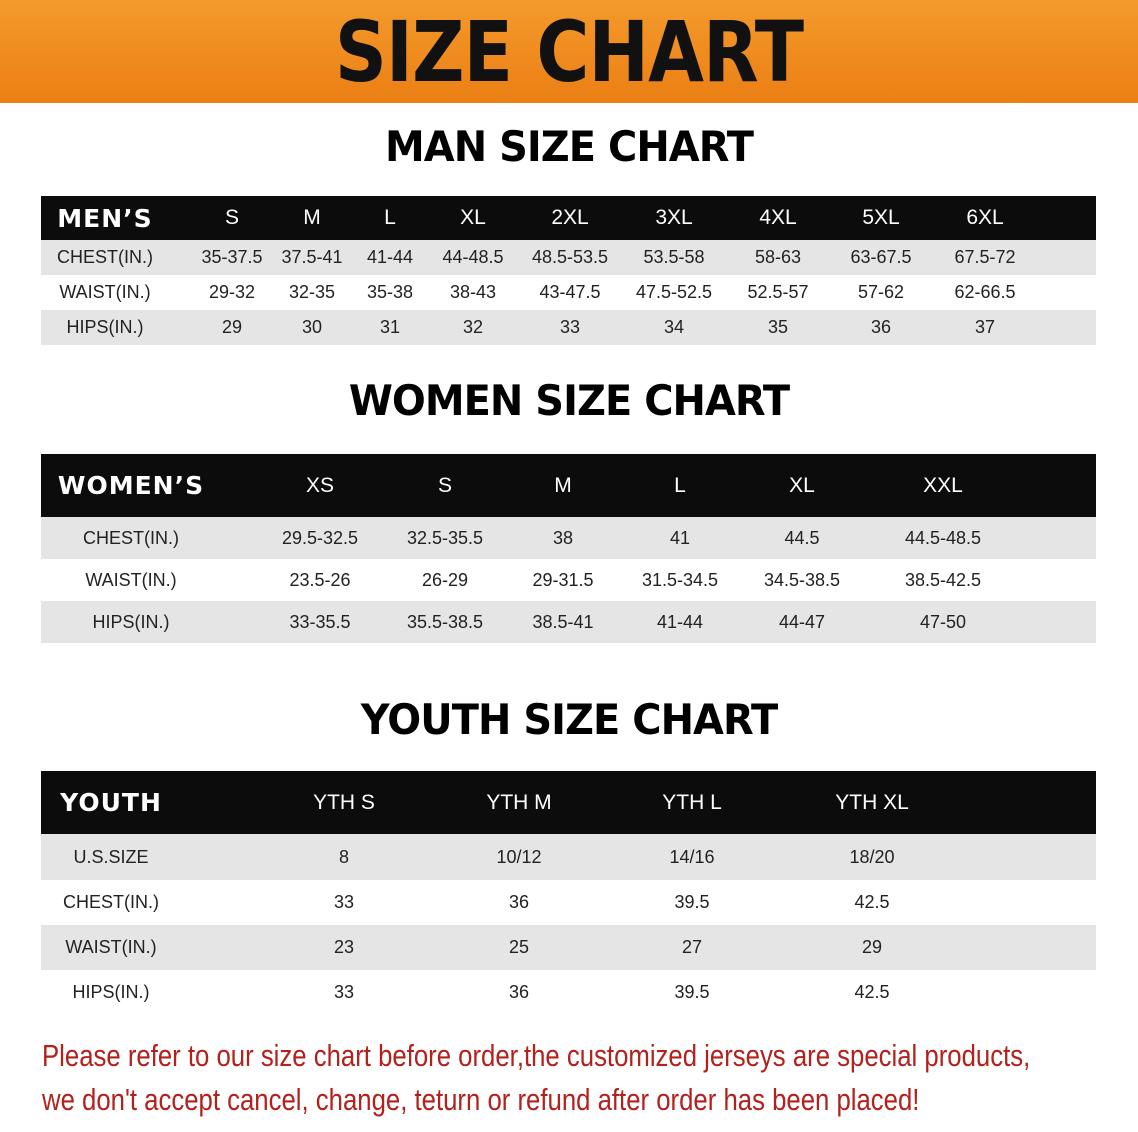 The image size is (1138, 1132). I want to click on table-cell: 32-35, so click(312, 292).